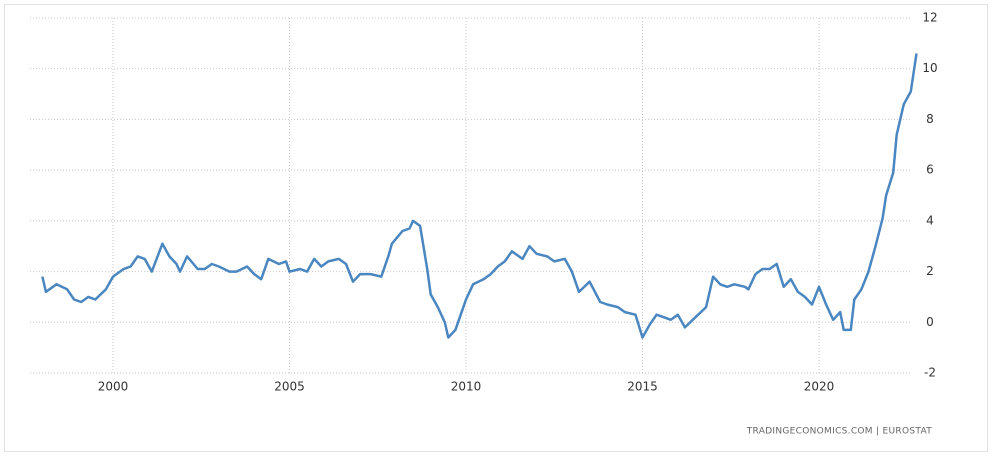  I want to click on x-tick-label: 2000, so click(113, 387).